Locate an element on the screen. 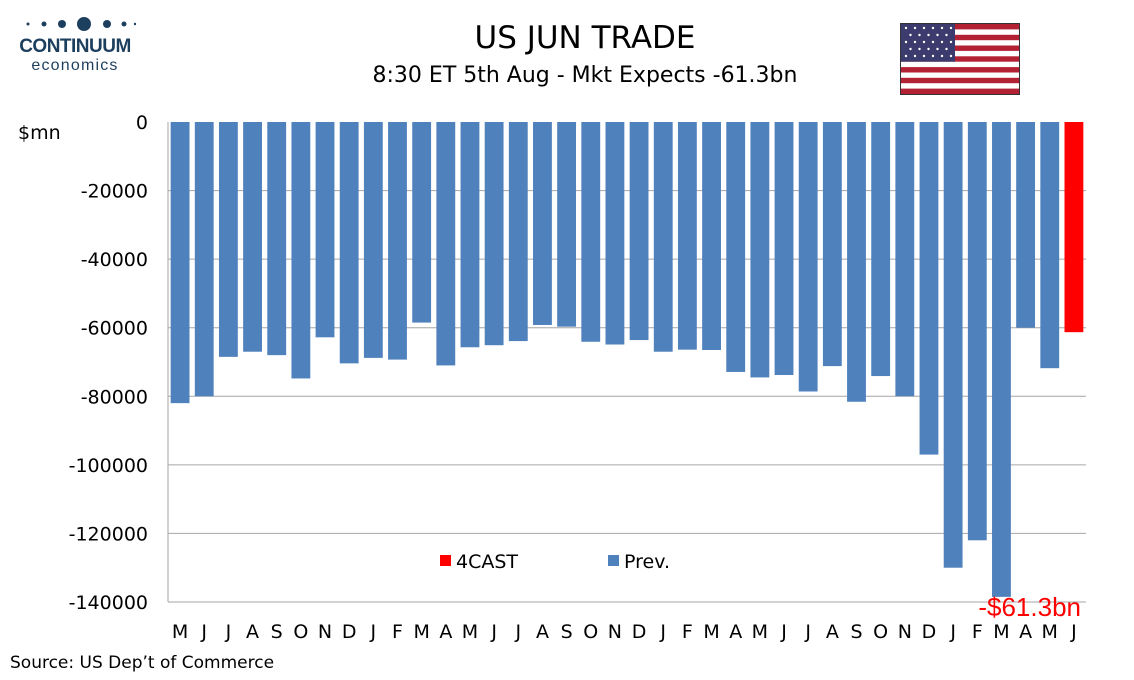  chart-subtitle: 8:30 ET 5th Aug - Mkt Expects -61.3bn is located at coordinates (585, 75).